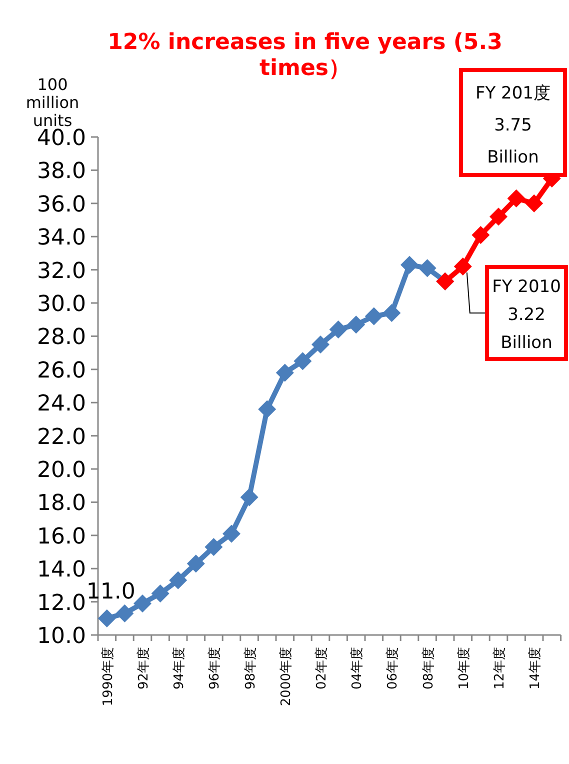  Describe the element at coordinates (286, 676) in the screenshot. I see `x-tick-label: 2000年度` at that location.